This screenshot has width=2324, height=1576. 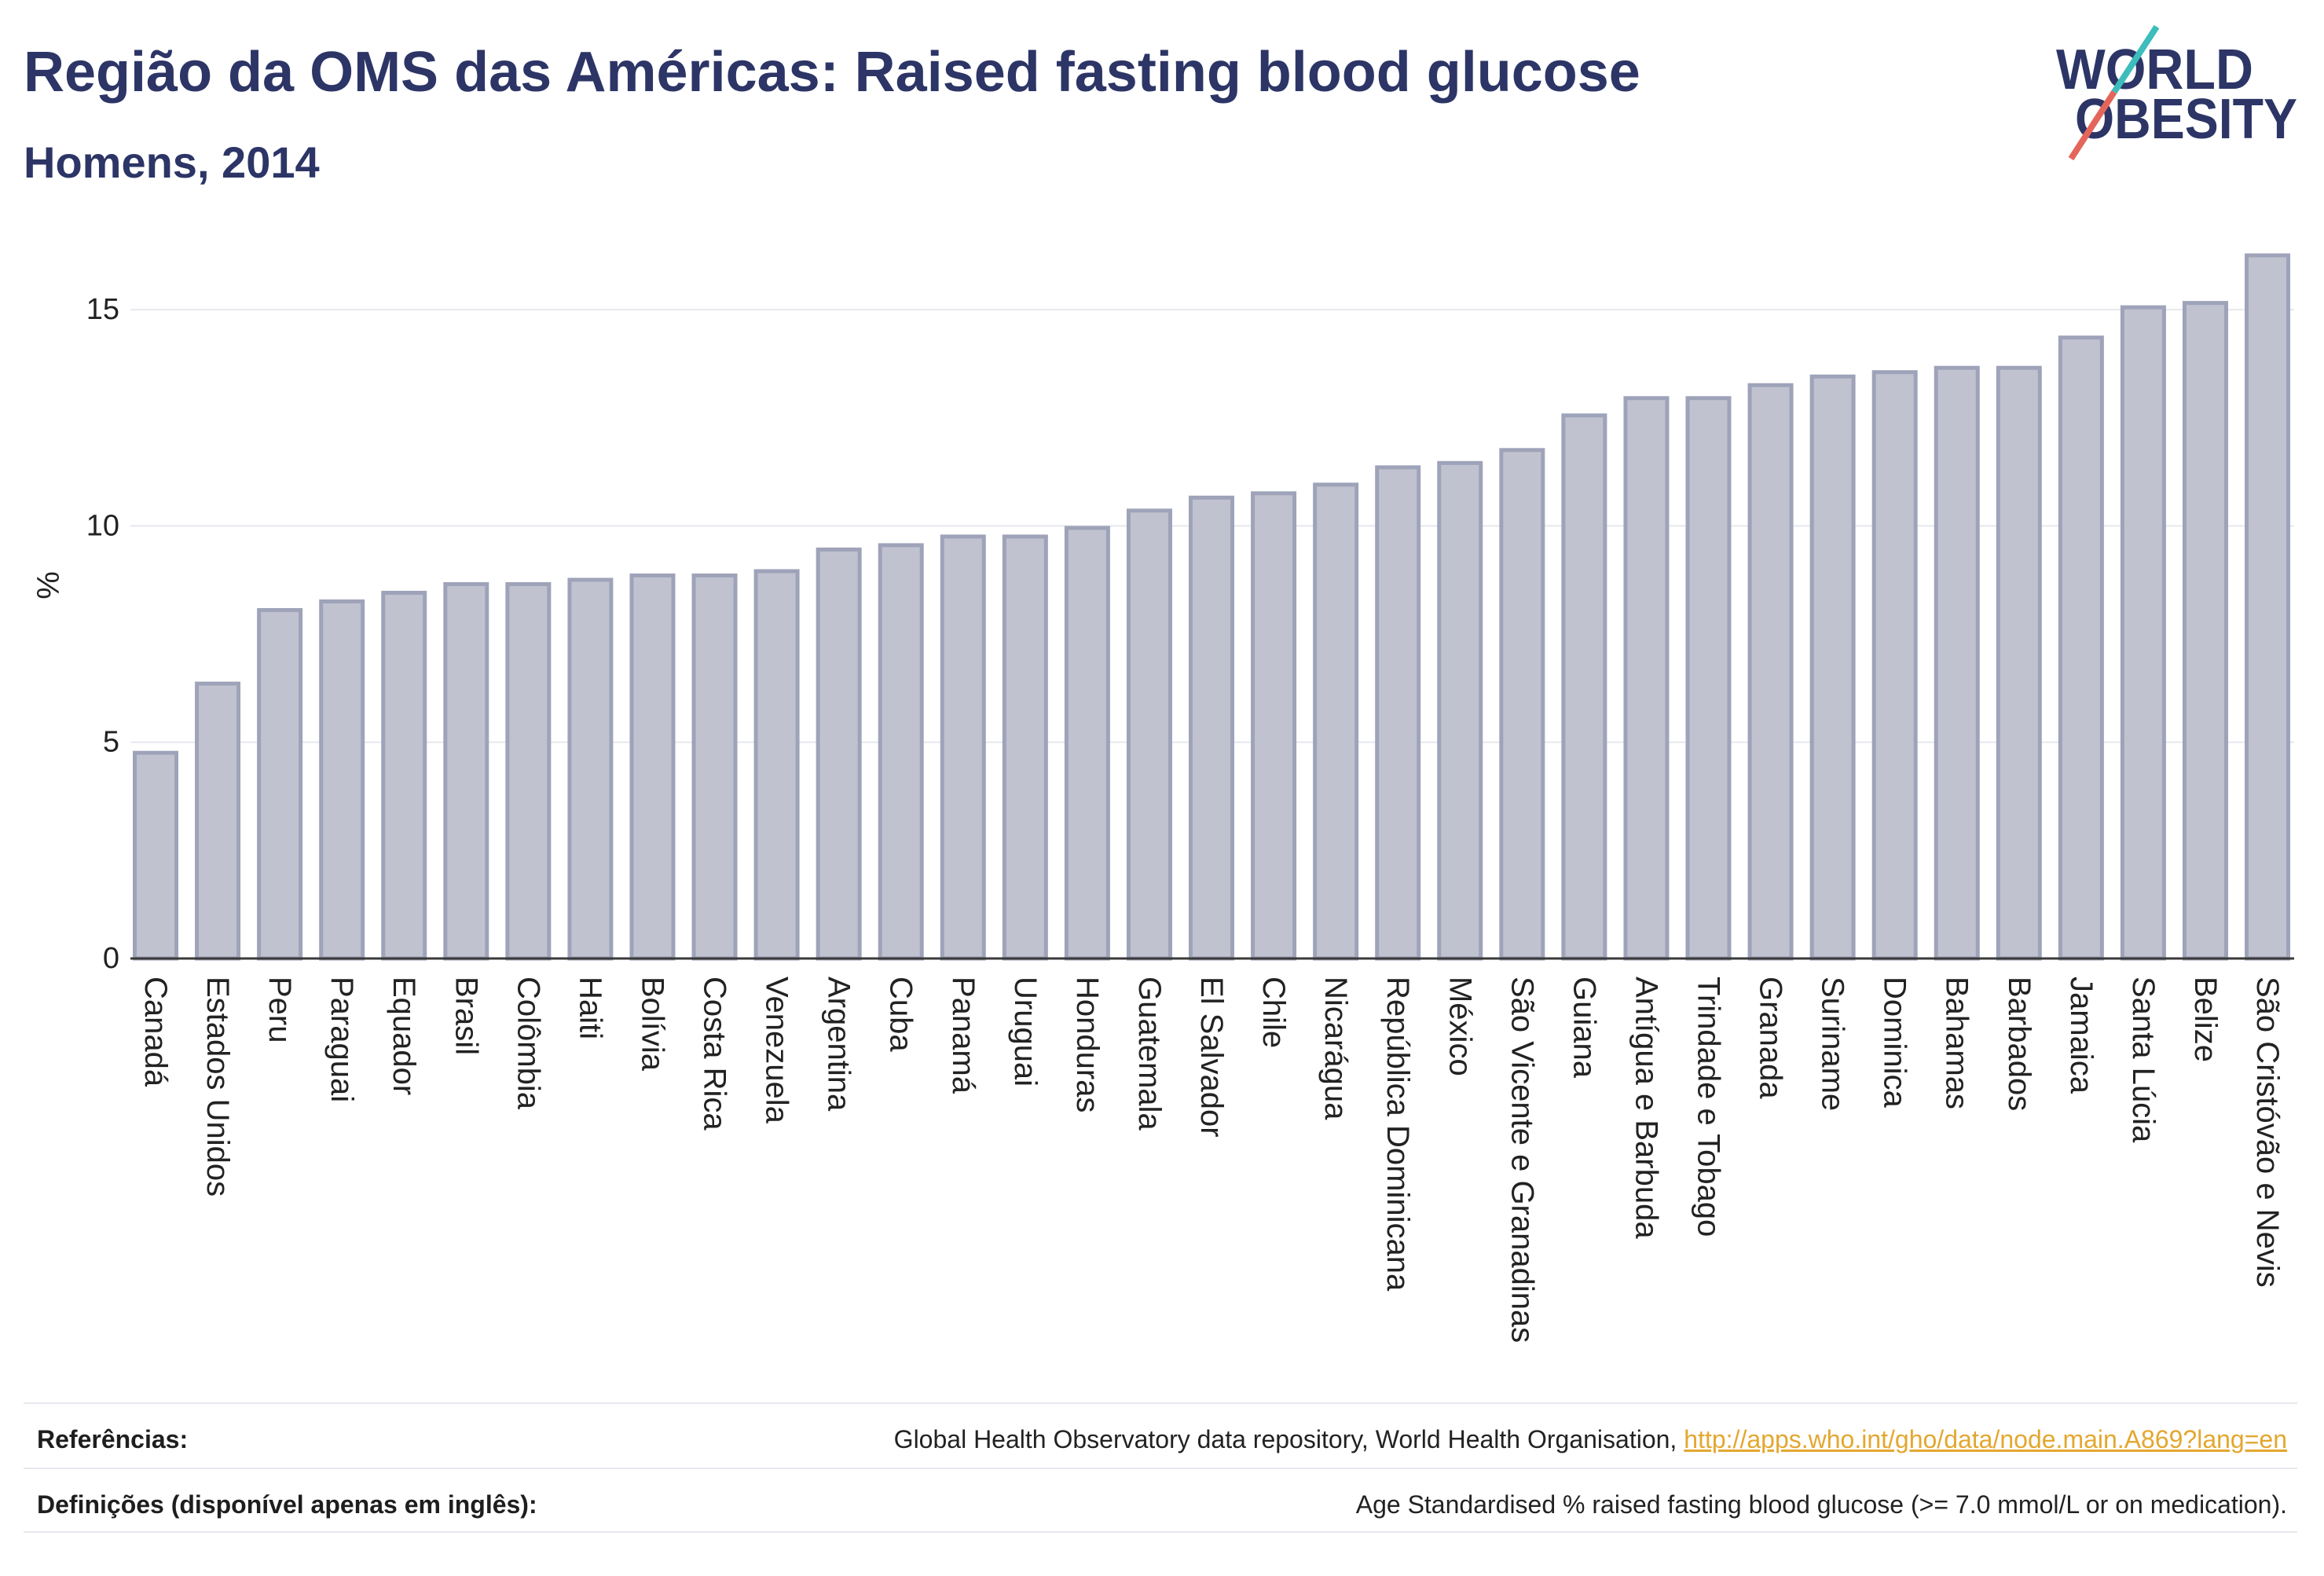 I want to click on y-axis-ticks: 0 5 10 15, so click(x=102, y=634).